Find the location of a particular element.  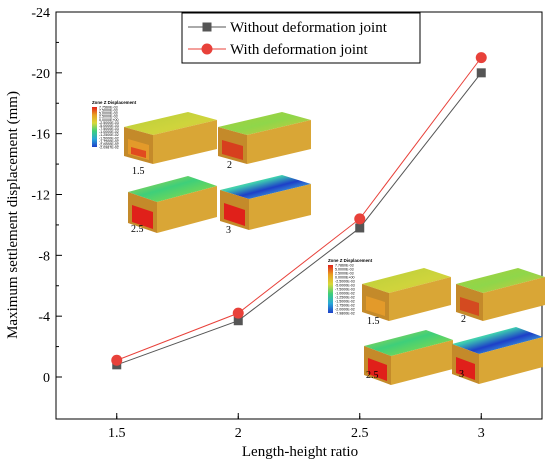

x-tick-label: 3 is located at coordinates (481, 433).